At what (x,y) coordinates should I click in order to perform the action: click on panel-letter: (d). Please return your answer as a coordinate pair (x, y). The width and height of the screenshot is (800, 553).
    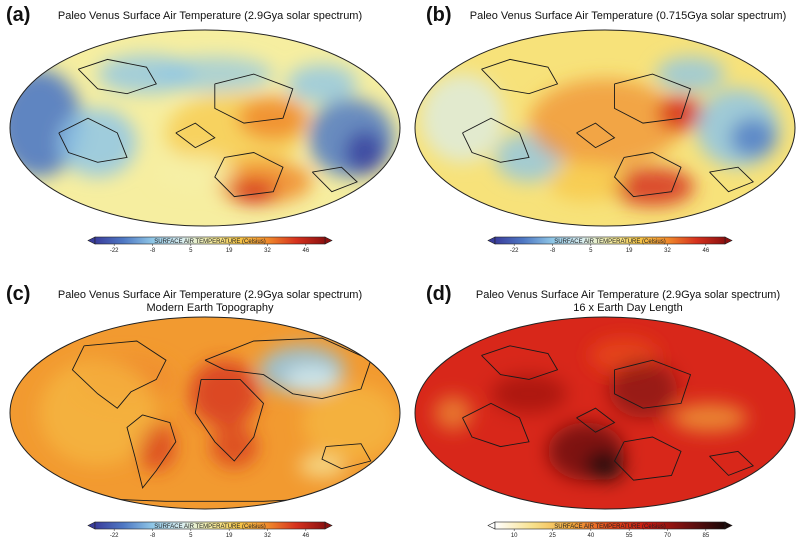
    Looking at the image, I should click on (439, 294).